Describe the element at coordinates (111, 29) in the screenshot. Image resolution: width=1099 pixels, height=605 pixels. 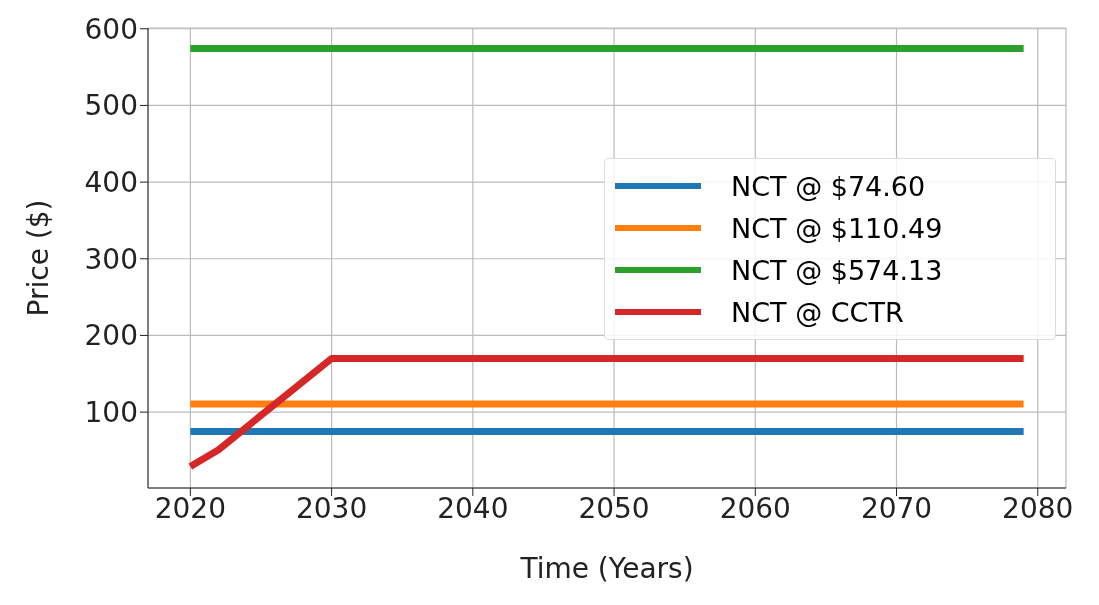
I see `y-tick-label: 600` at that location.